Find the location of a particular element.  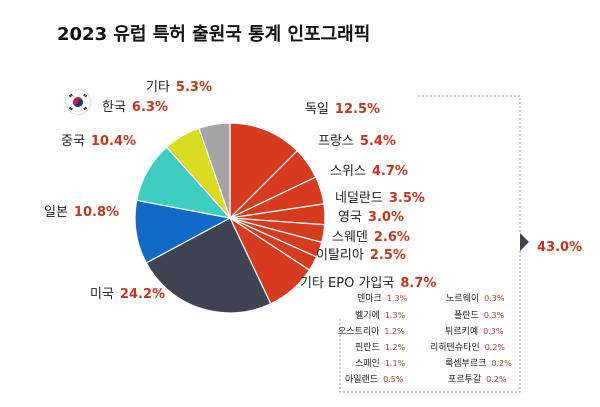

label-other-epo: 기타 EPO 가입국 8.7% is located at coordinates (368, 283).